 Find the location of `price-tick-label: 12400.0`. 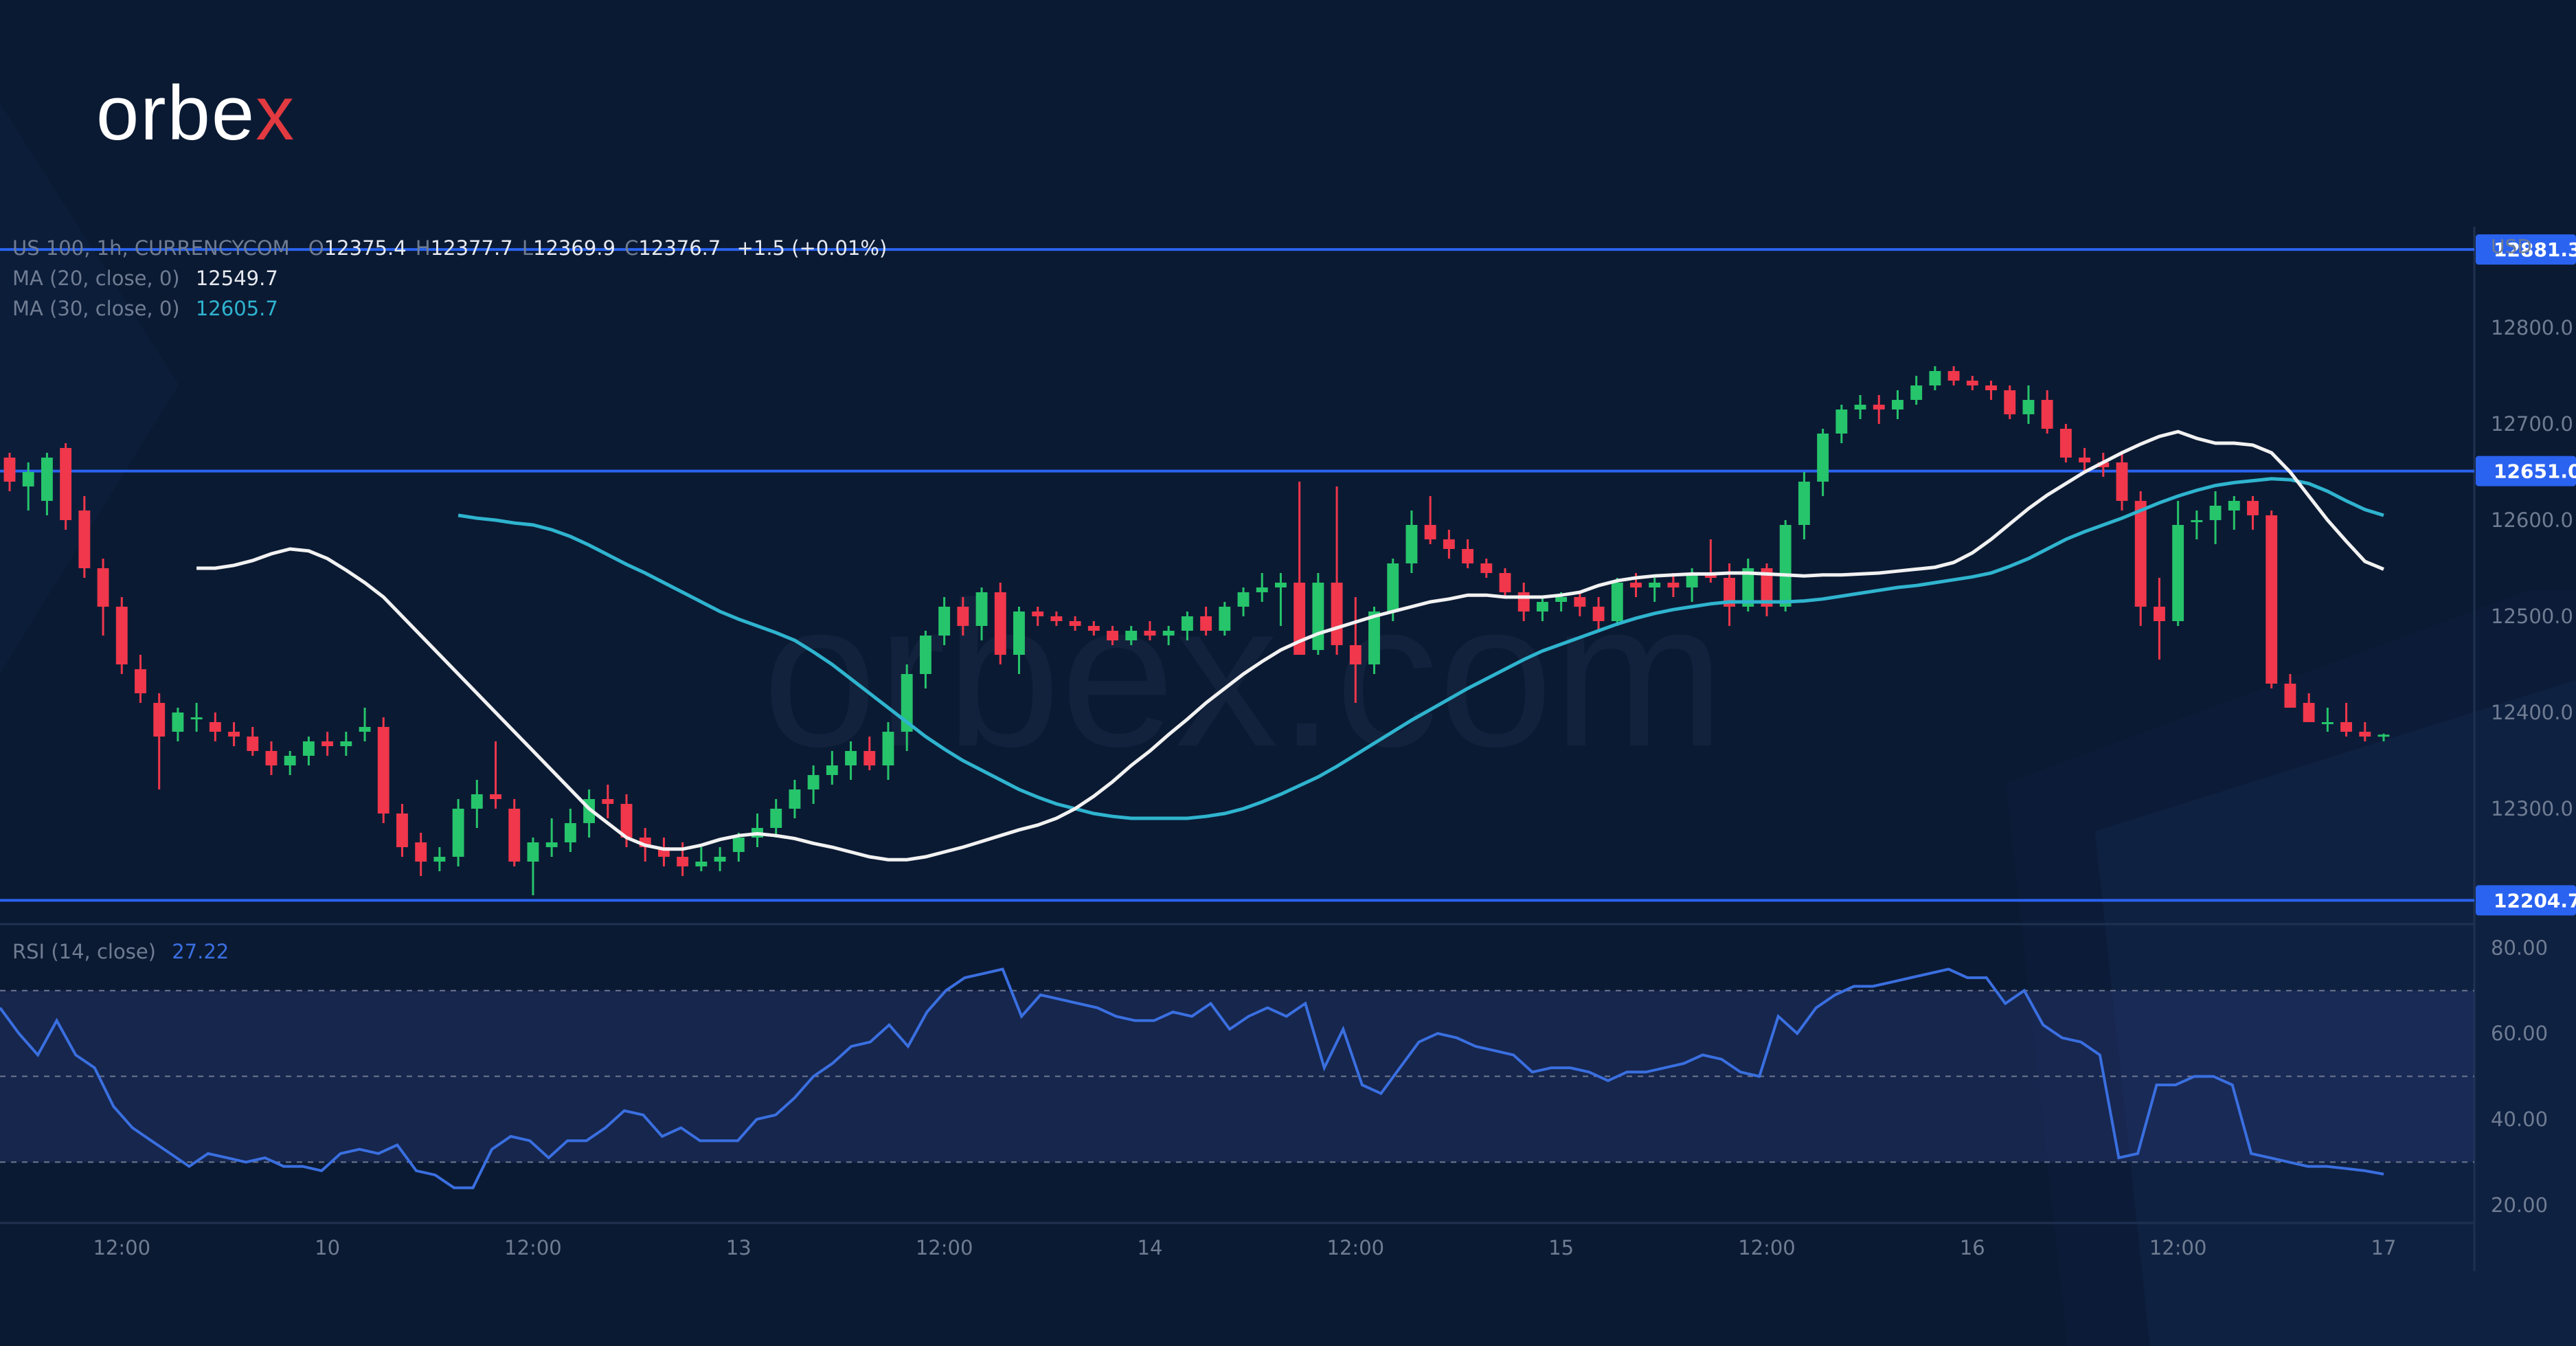

price-tick-label: 12400.0 is located at coordinates (2532, 712).